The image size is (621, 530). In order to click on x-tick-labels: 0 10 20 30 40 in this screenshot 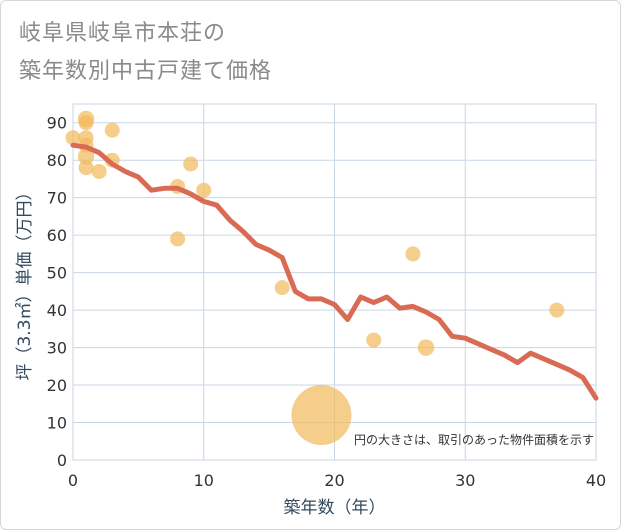, I will do `click(337, 480)`.